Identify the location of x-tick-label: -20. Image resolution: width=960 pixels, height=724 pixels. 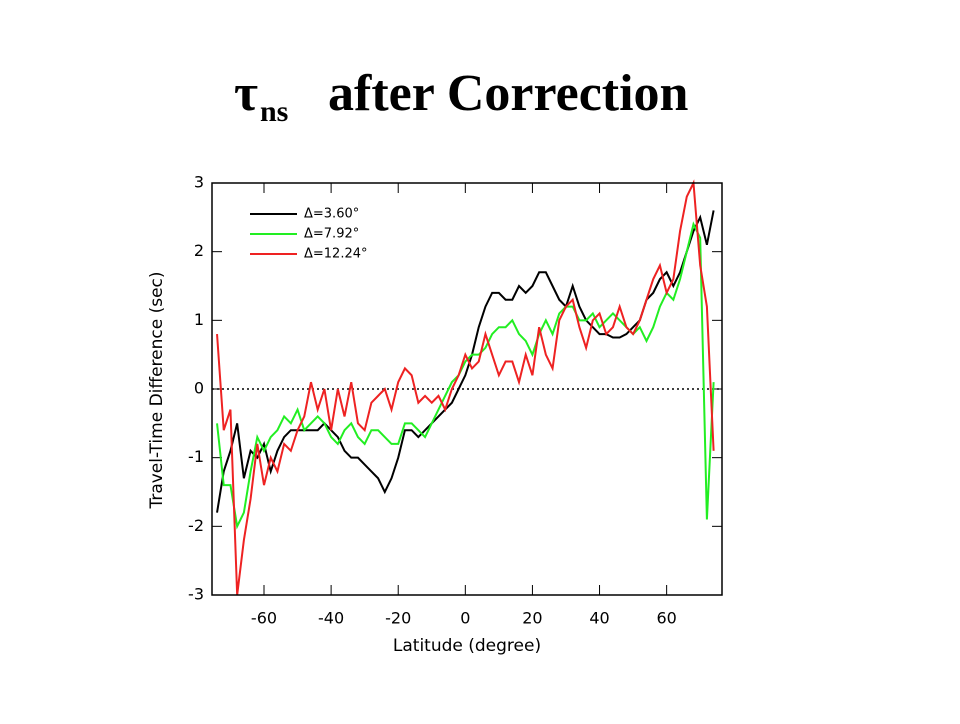
(398, 618).